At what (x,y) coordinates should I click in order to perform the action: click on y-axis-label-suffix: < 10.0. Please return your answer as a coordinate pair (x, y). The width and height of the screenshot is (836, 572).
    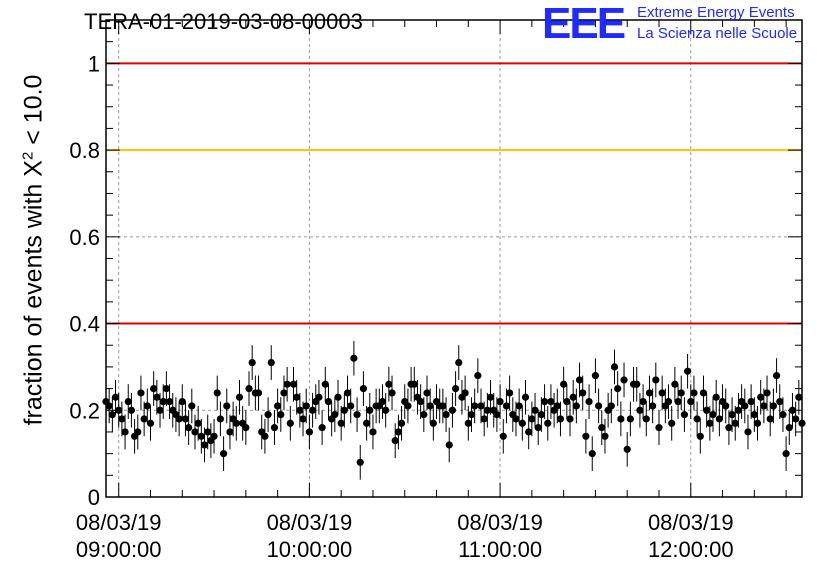
    Looking at the image, I should click on (33, 113).